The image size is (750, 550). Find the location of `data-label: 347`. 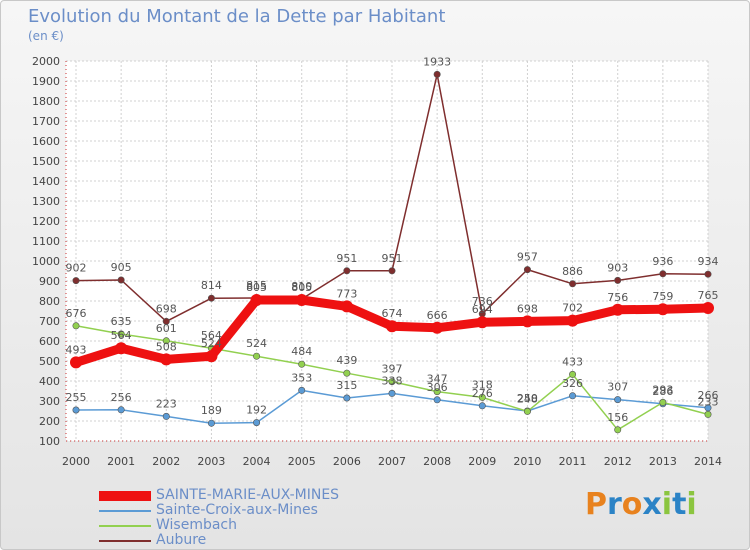

data-label: 347 is located at coordinates (437, 379).